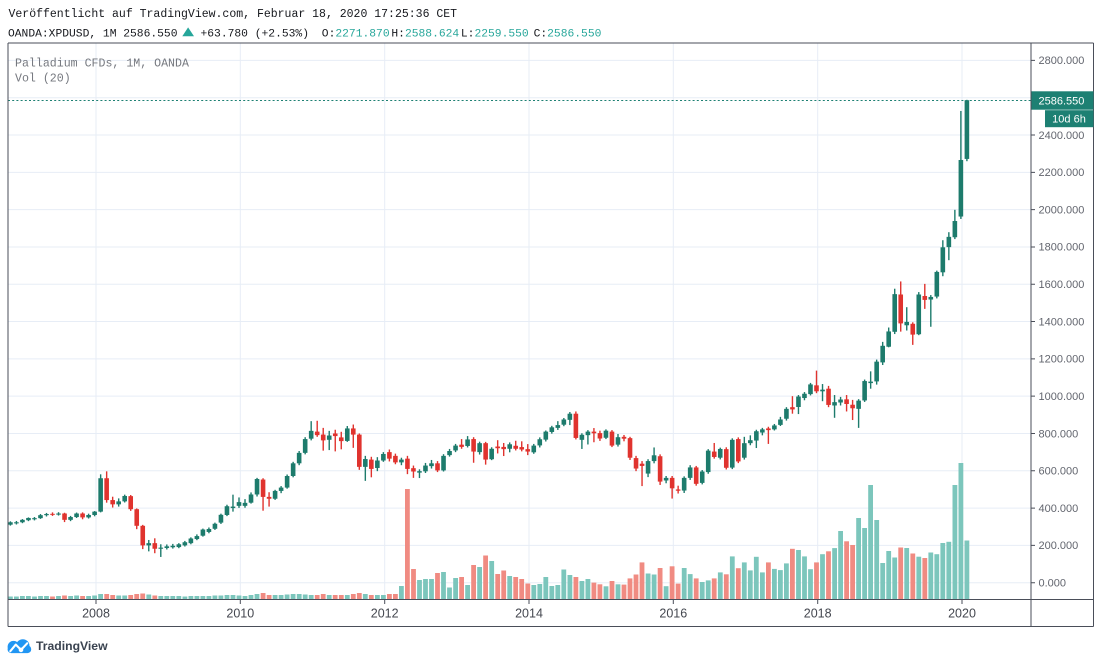  What do you see at coordinates (1062, 360) in the screenshot?
I see `svg-text: 1200.000` at bounding box center [1062, 360].